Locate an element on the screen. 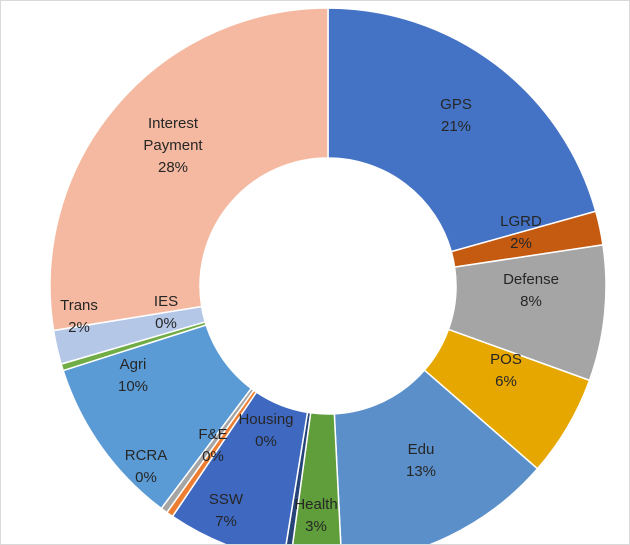  category-name: Agri is located at coordinates (133, 364).